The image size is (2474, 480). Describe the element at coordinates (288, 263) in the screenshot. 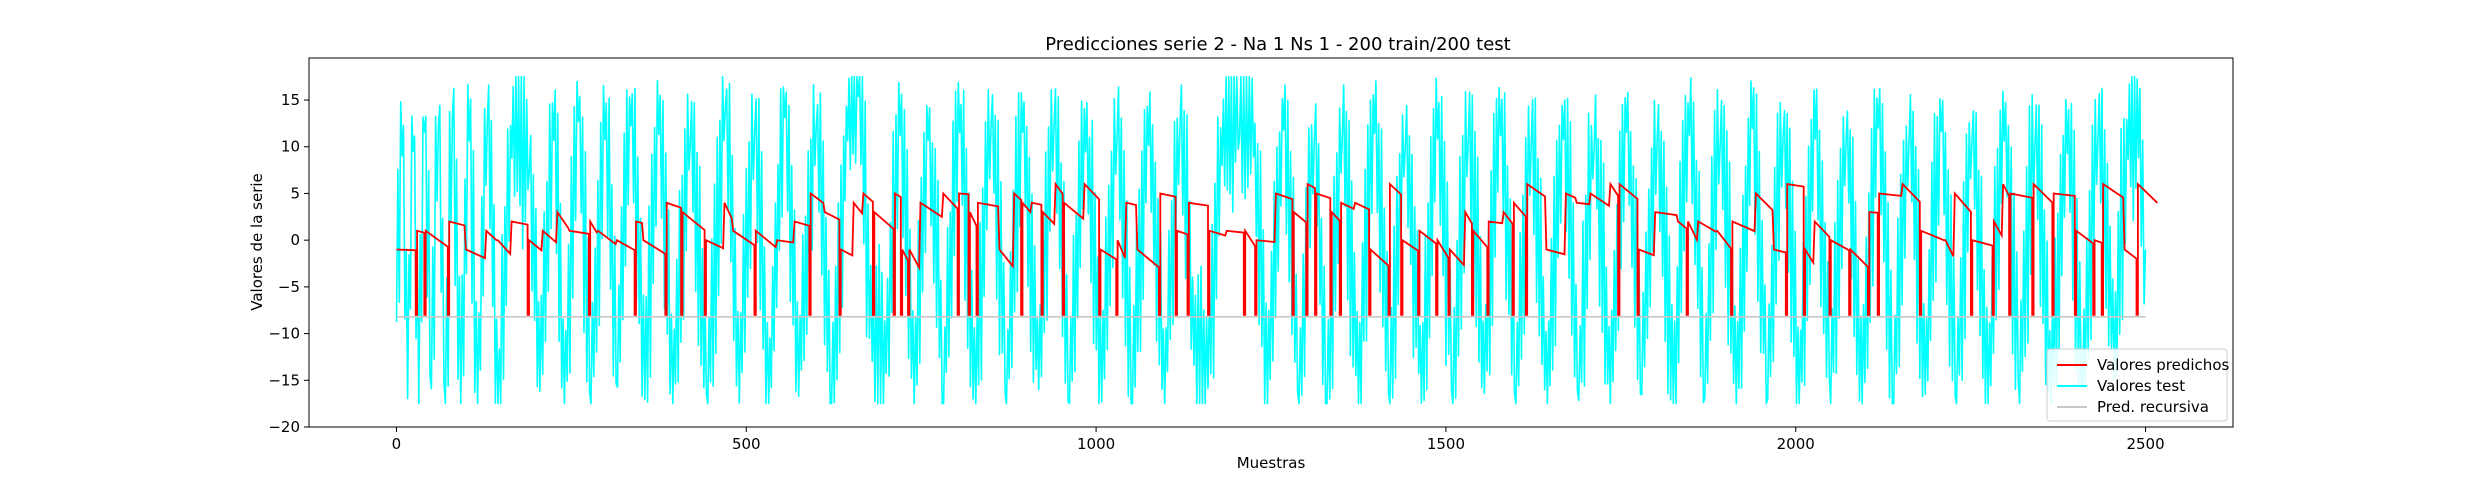

I see `y-axis-ticks: −20 −15 −10 −5 0 5 10 15` at that location.